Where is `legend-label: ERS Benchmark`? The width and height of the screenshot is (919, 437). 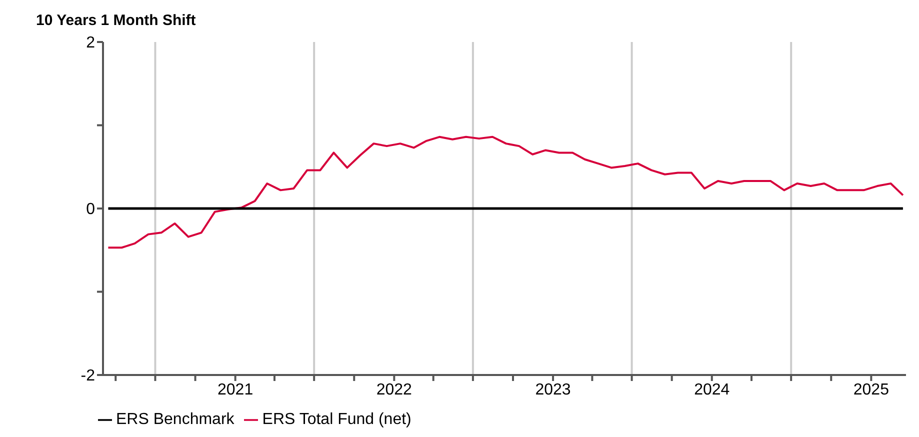
legend-label: ERS Benchmark is located at coordinates (175, 419).